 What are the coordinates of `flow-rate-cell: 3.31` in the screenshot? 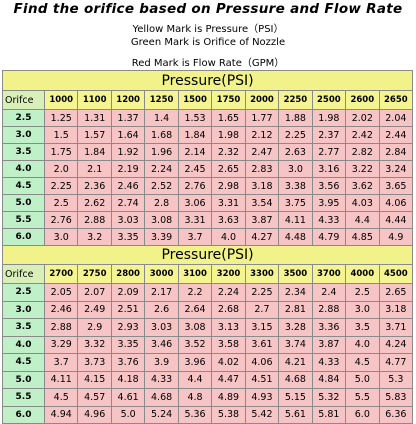 It's located at (228, 203).